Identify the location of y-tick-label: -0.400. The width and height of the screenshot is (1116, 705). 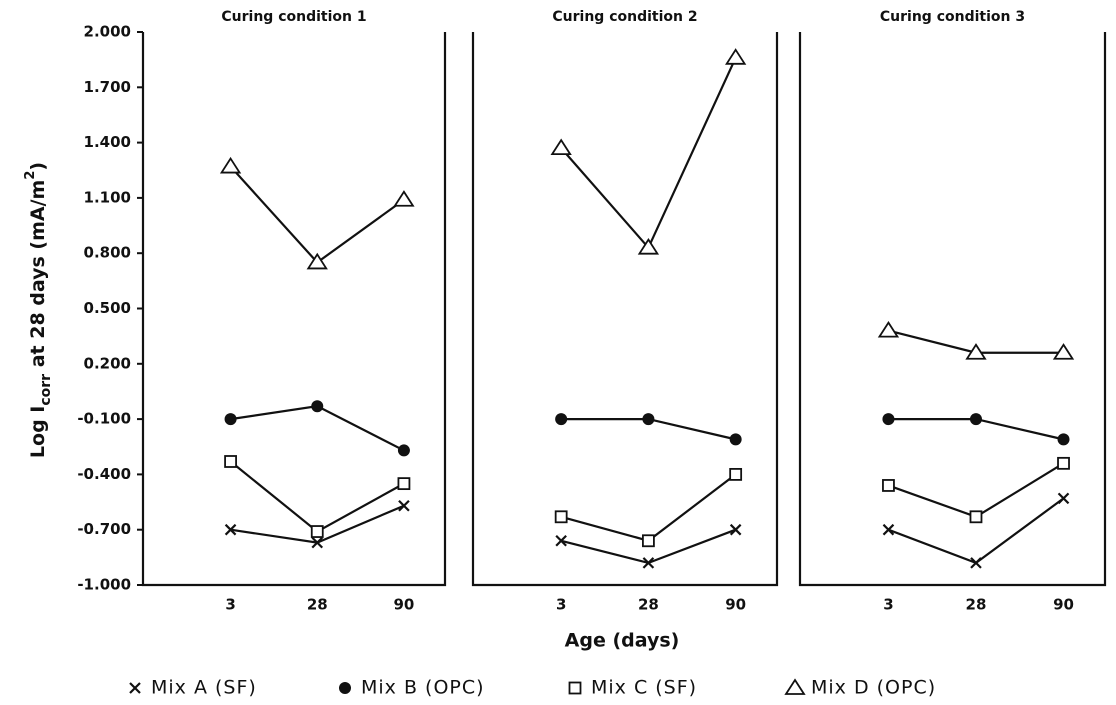
(104, 474).